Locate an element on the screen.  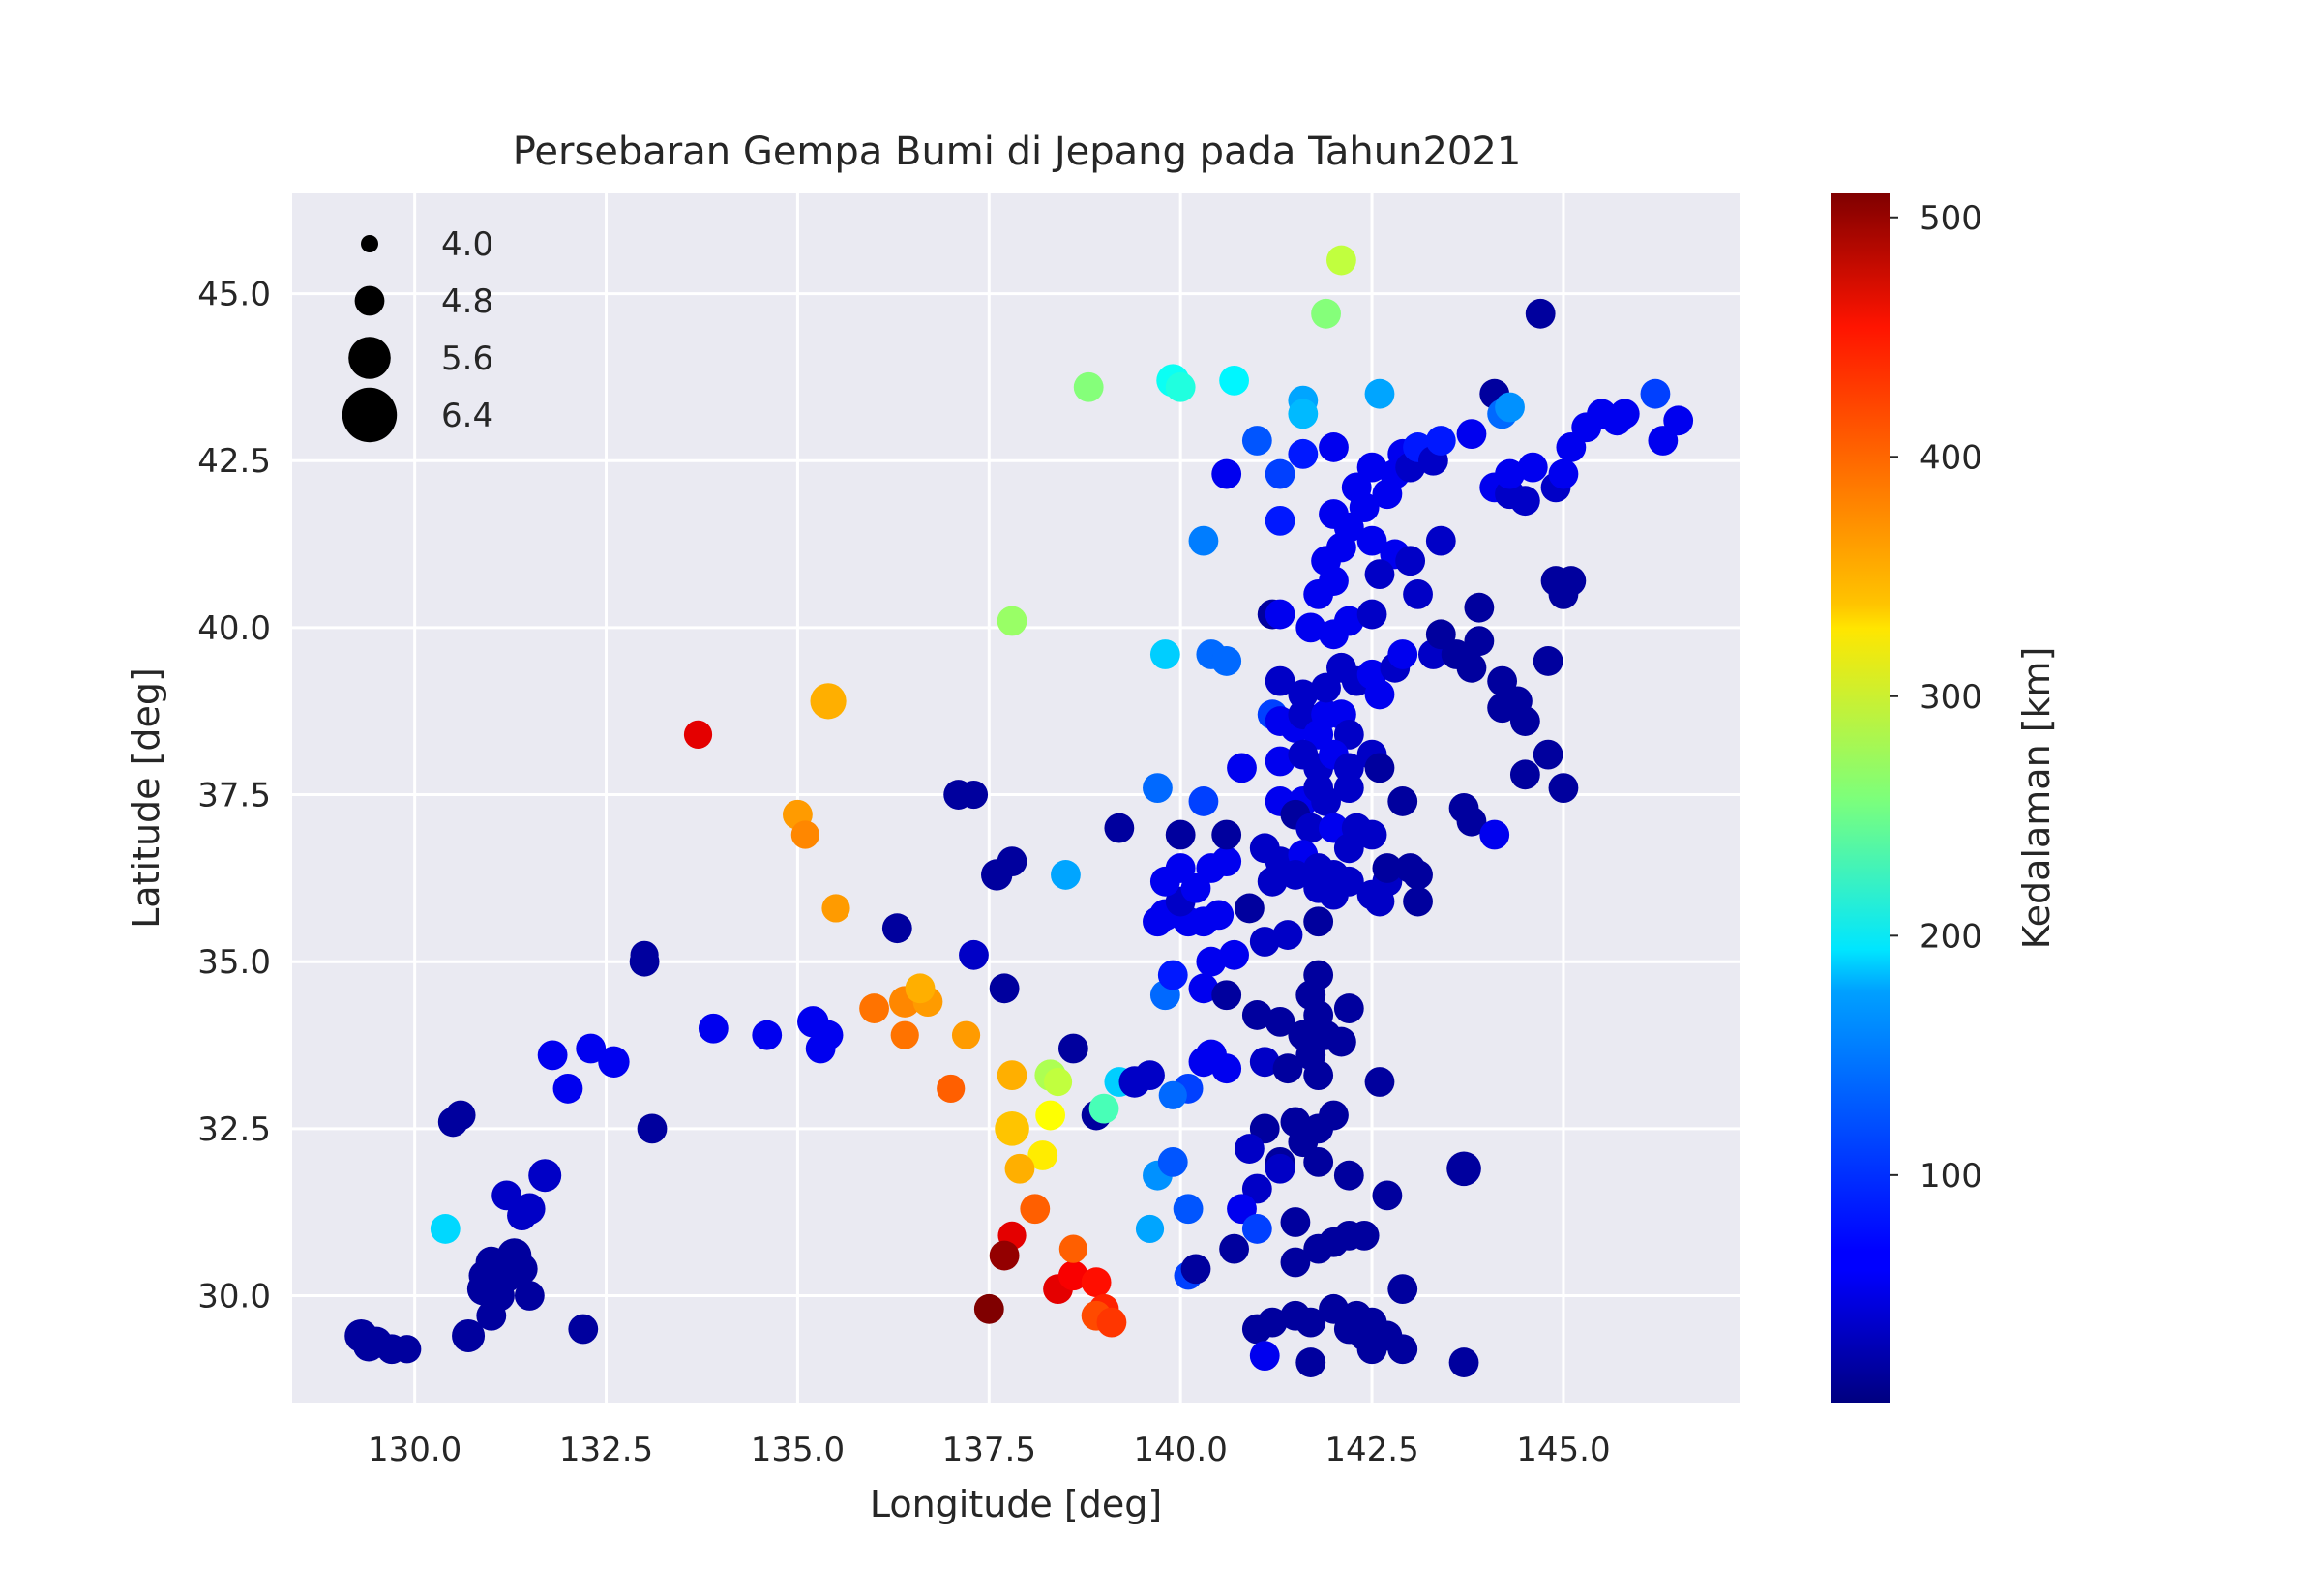
colorbar-tick-label: 100 is located at coordinates (1951, 1176).